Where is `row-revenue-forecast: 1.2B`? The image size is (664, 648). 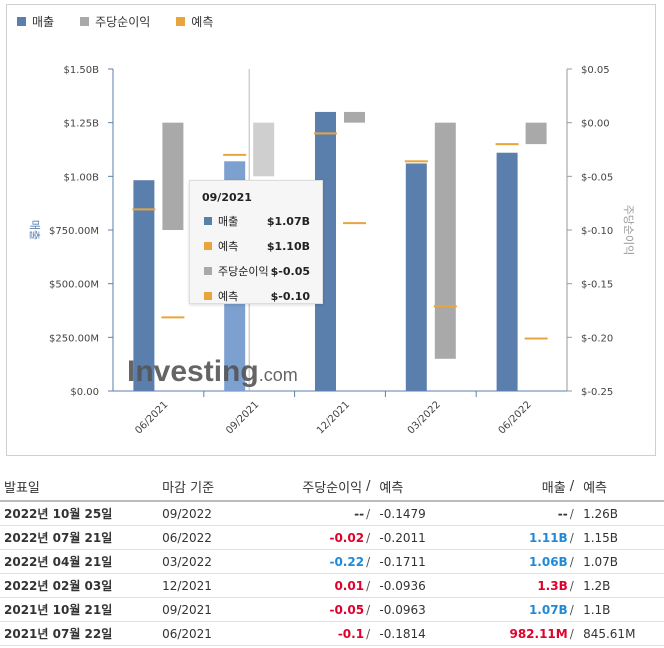 row-revenue-forecast: 1.2B is located at coordinates (621, 585).